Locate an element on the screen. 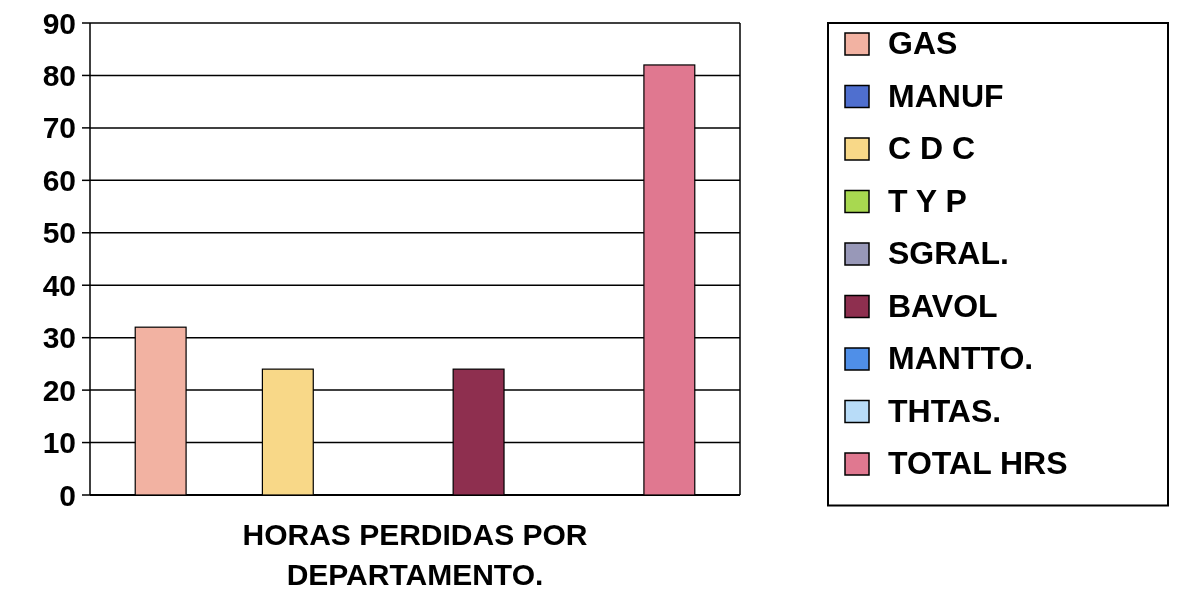 The image size is (1180, 608). y-tick-label: 50 is located at coordinates (59, 233).